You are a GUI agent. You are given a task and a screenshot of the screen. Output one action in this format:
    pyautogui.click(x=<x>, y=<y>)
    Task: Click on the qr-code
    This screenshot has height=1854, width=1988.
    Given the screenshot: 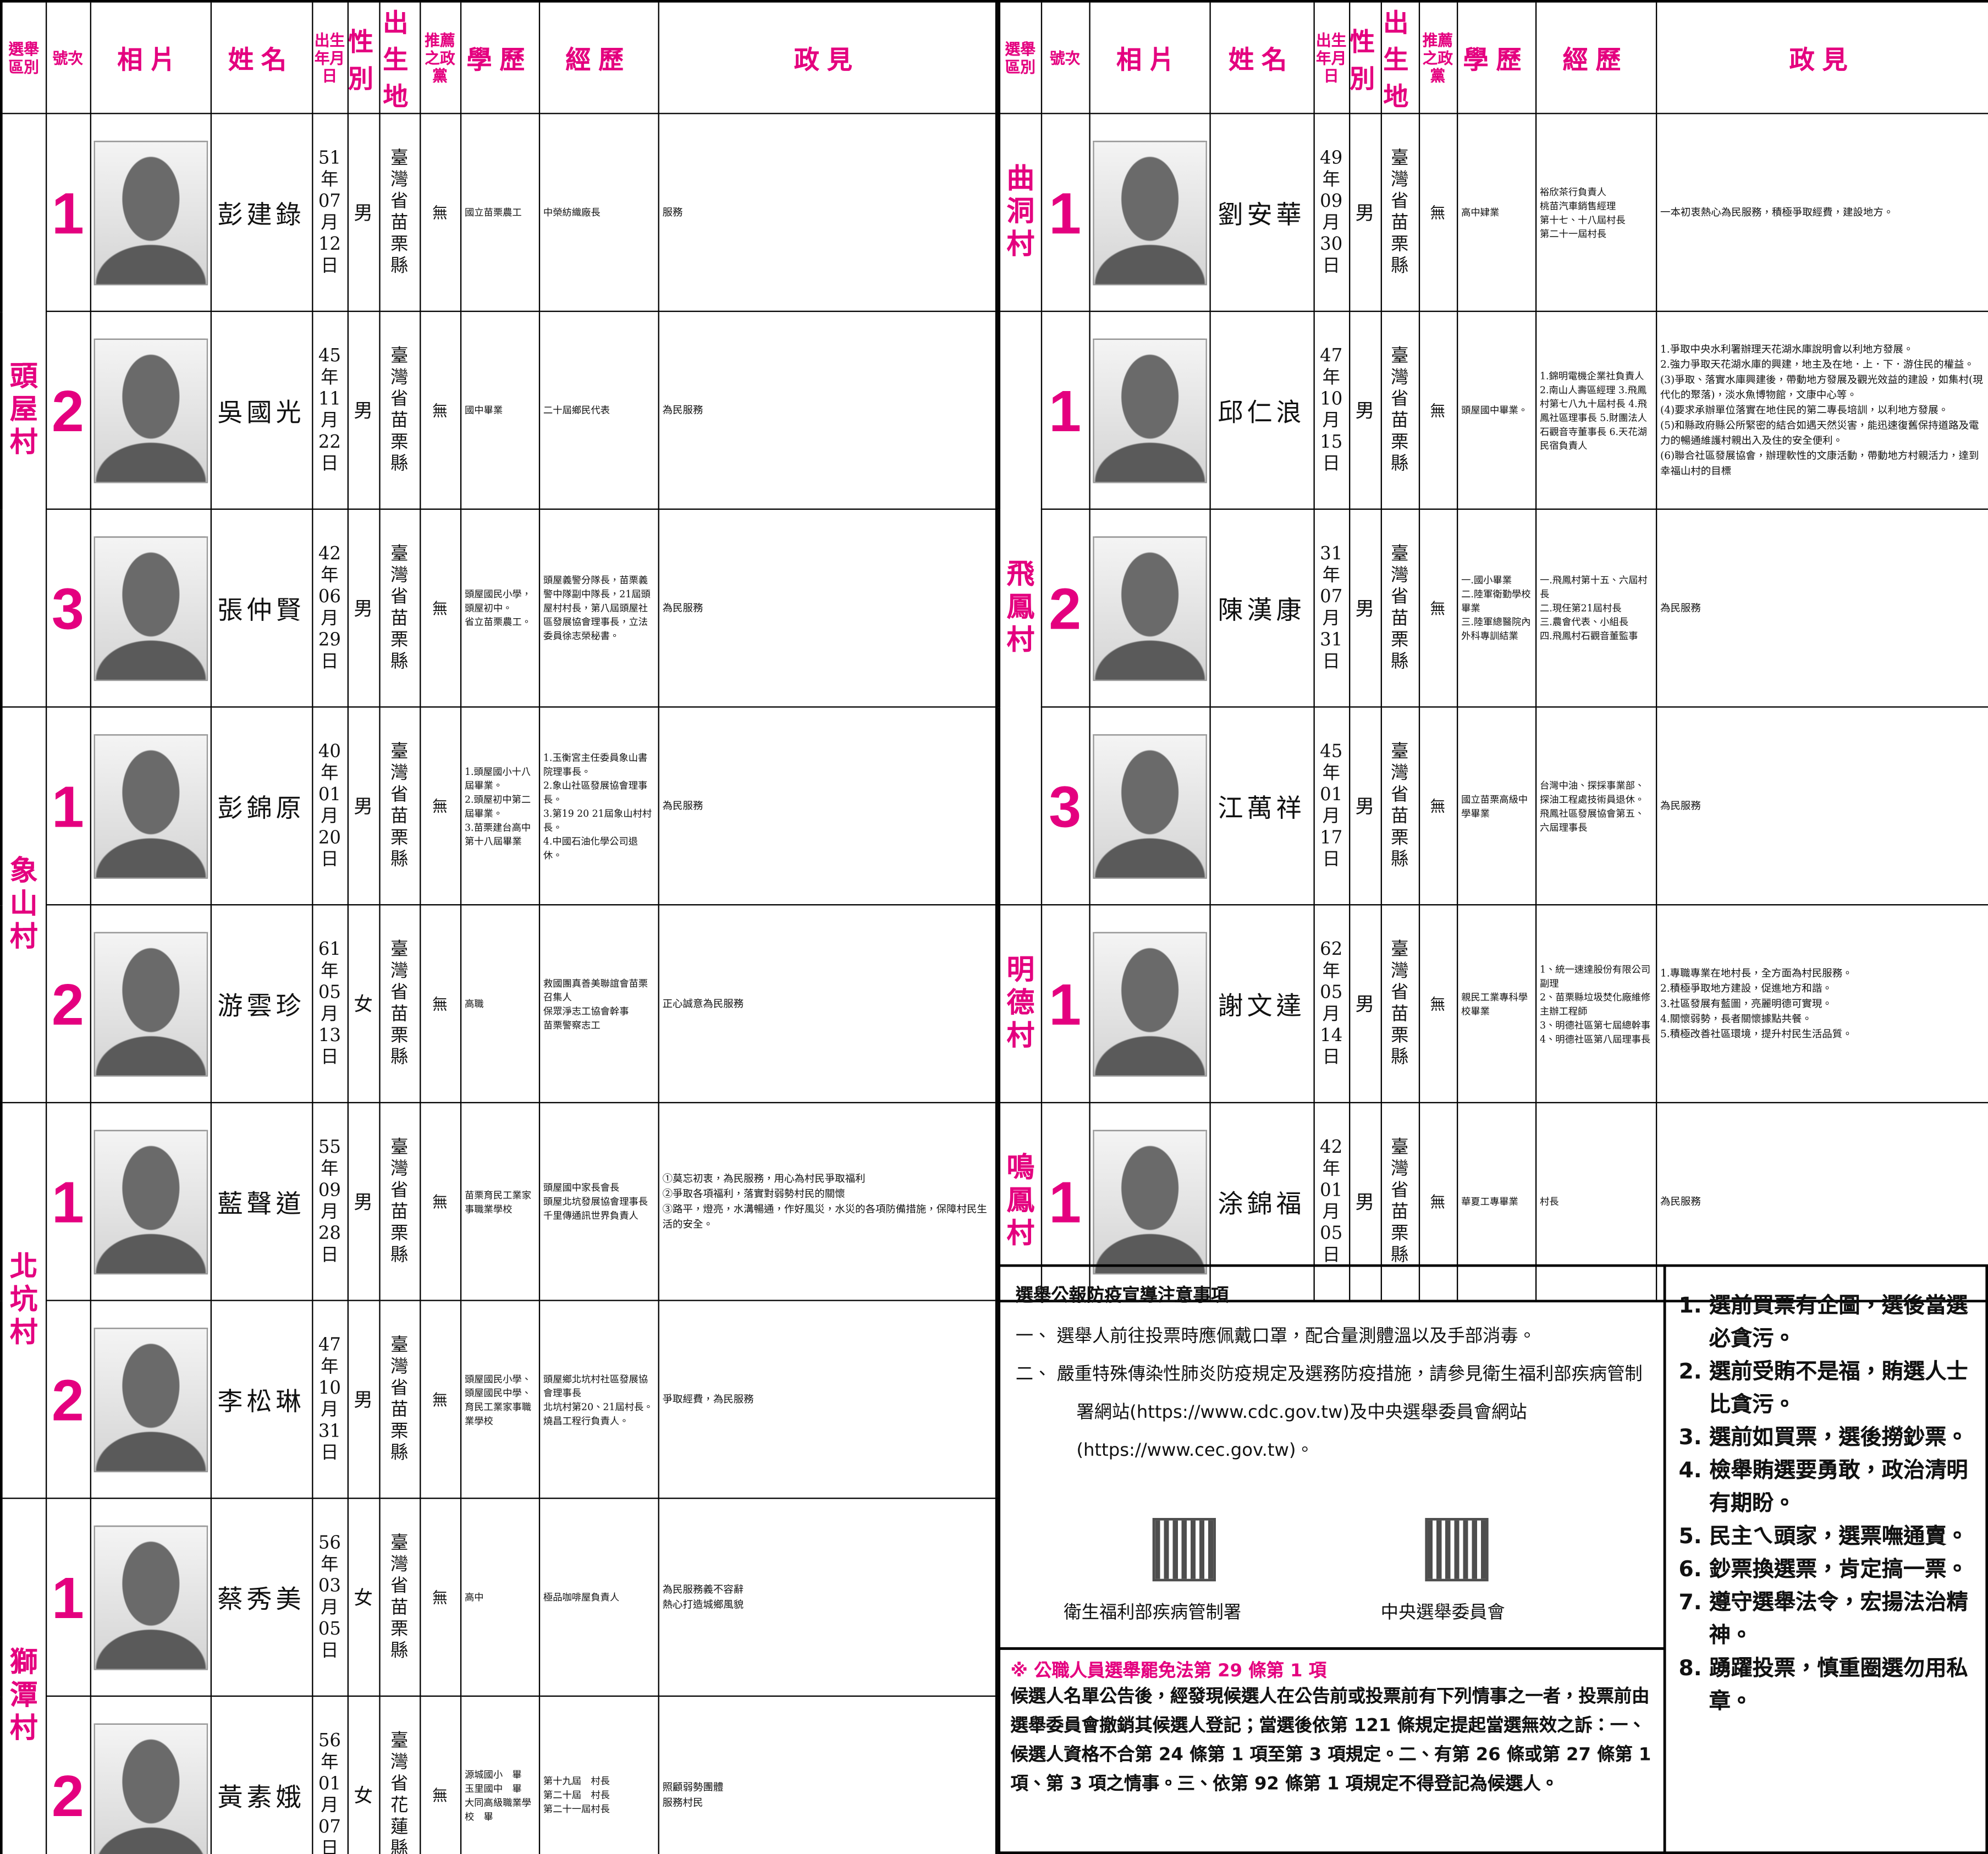 What is the action you would take?
    pyautogui.click(x=1457, y=1549)
    